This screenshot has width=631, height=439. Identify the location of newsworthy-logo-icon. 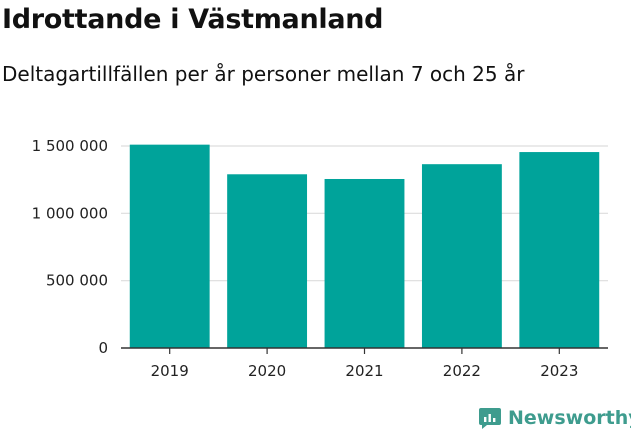
(490, 418).